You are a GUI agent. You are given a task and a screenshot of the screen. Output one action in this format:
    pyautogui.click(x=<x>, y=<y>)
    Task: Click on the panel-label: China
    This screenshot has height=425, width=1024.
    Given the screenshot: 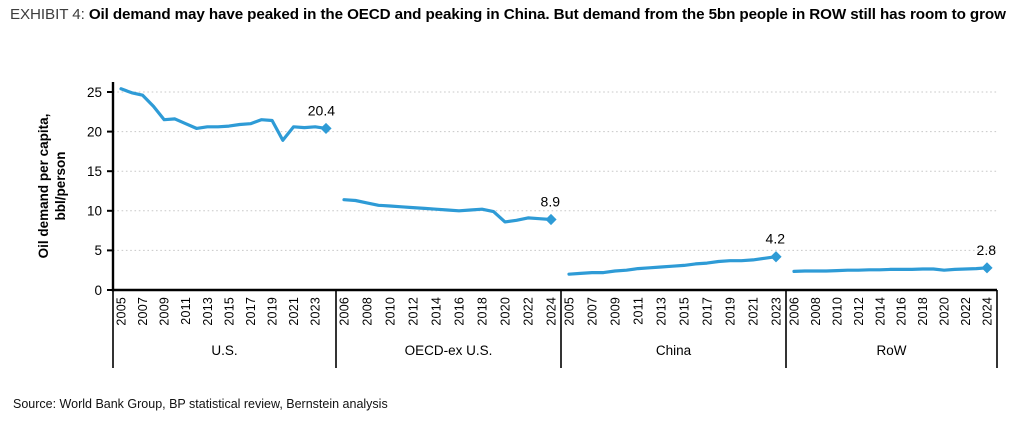 What is the action you would take?
    pyautogui.click(x=674, y=350)
    